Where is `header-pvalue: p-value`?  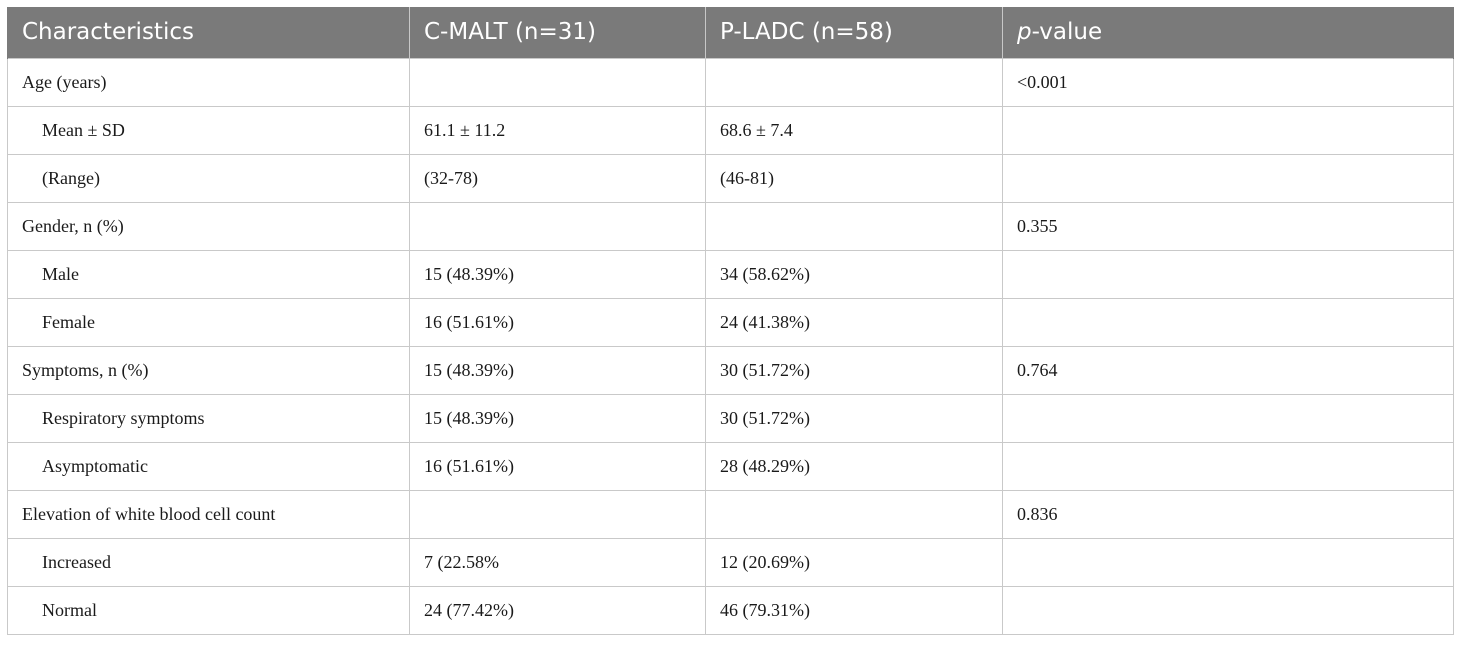
header-pvalue: p-value is located at coordinates (1228, 32).